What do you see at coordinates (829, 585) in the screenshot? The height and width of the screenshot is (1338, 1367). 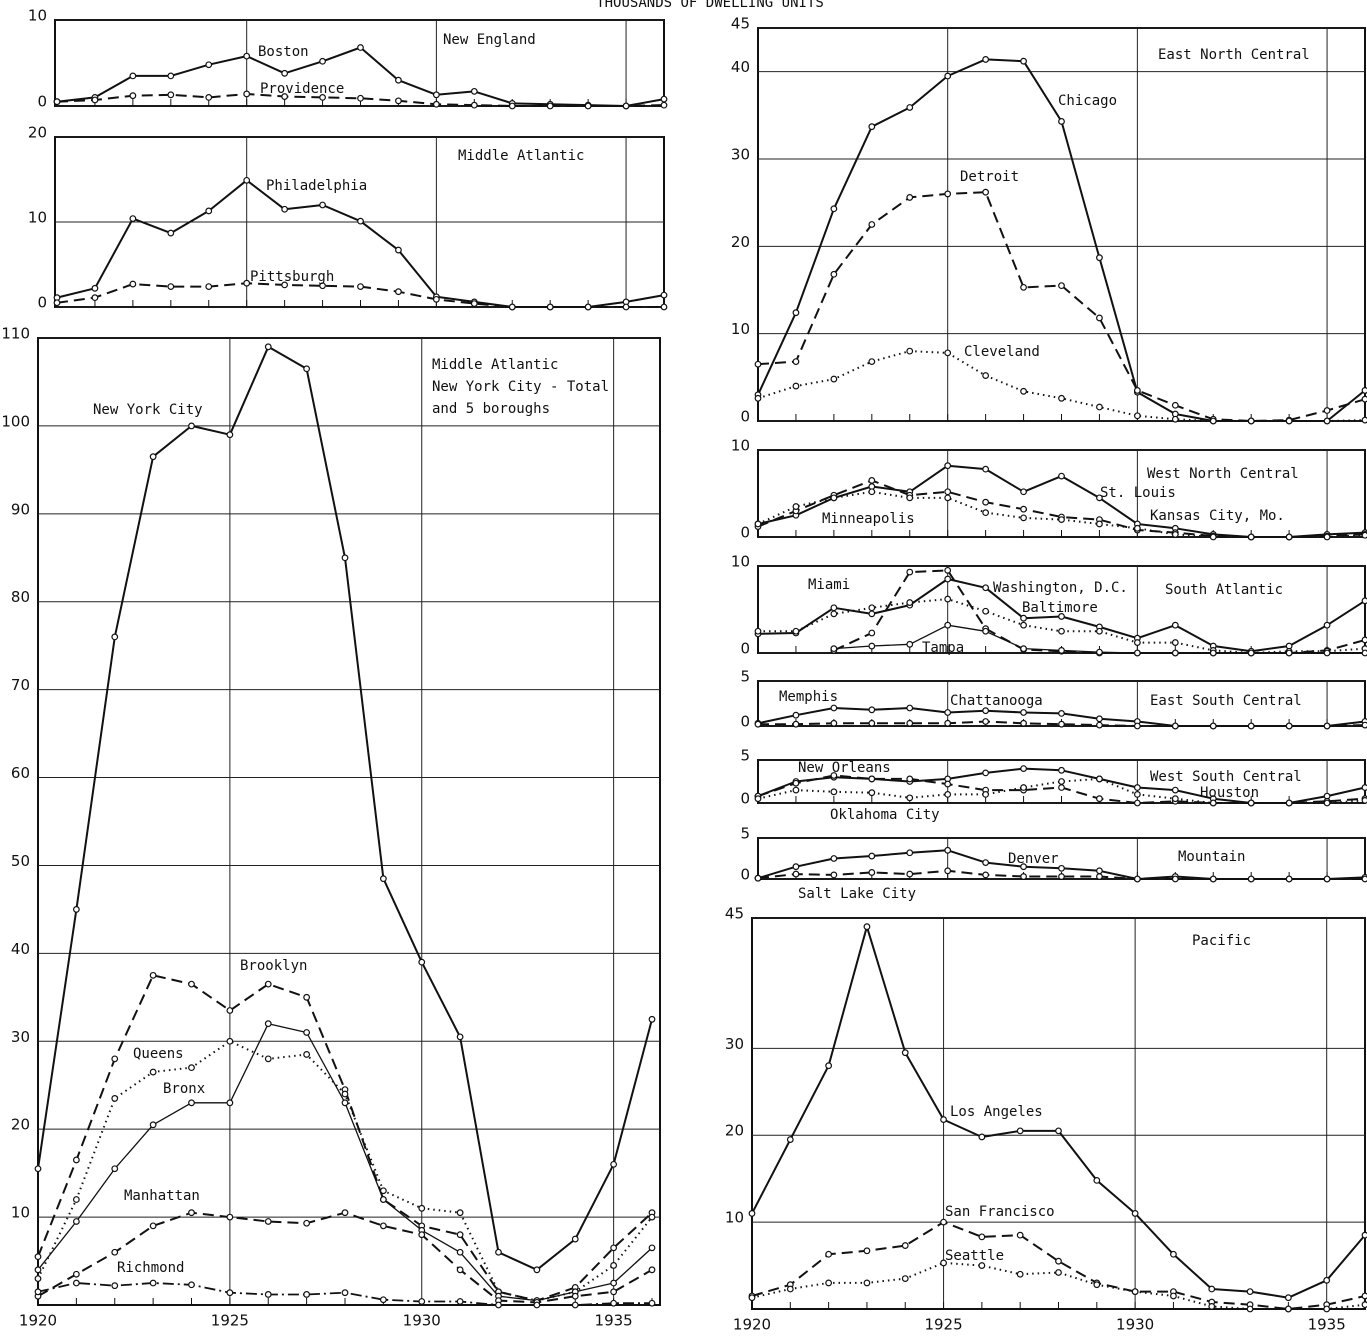 I see `series-label: Miami` at bounding box center [829, 585].